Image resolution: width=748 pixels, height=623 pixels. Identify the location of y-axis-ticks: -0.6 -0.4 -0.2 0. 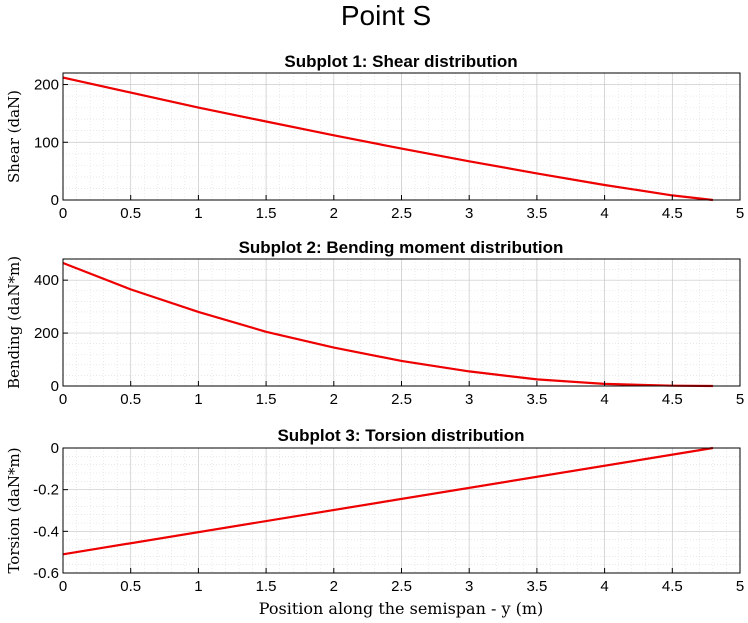
(50, 511).